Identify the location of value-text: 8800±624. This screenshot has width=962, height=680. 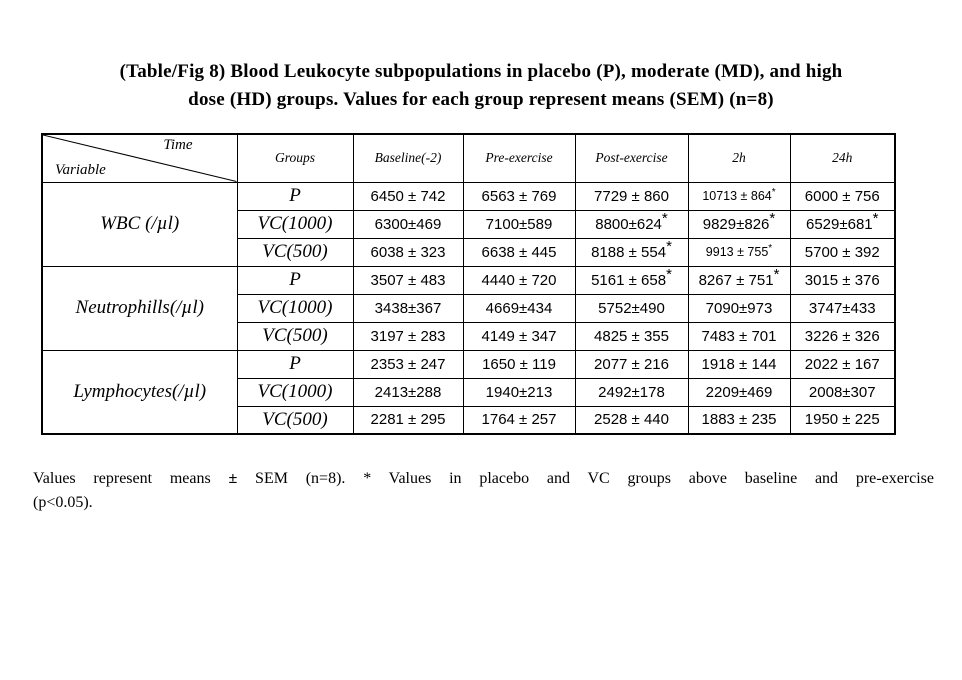
(628, 224).